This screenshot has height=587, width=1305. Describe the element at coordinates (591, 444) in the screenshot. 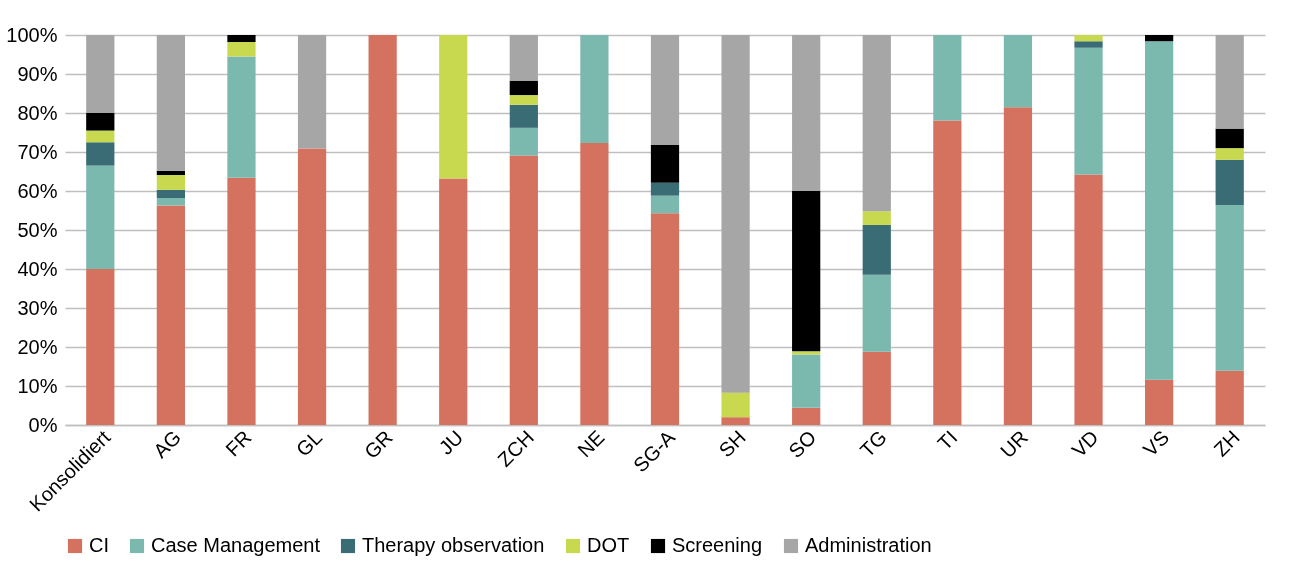

I see `x-tick-label: NE` at that location.